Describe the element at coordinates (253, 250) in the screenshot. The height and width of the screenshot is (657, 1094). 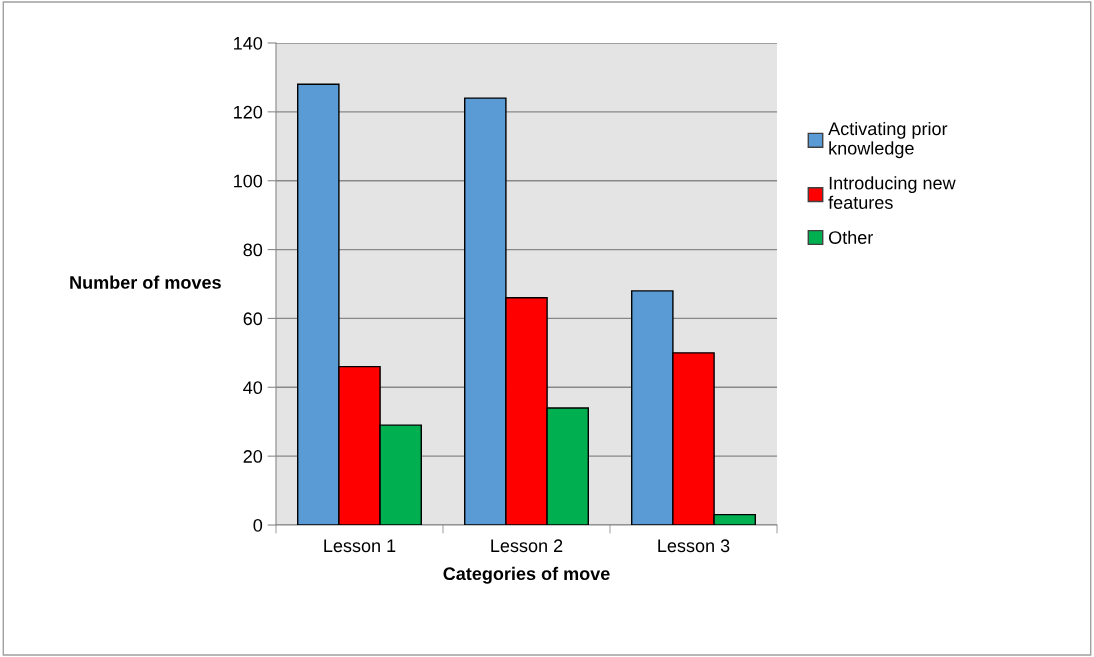
I see `y-tick-label: 80` at that location.